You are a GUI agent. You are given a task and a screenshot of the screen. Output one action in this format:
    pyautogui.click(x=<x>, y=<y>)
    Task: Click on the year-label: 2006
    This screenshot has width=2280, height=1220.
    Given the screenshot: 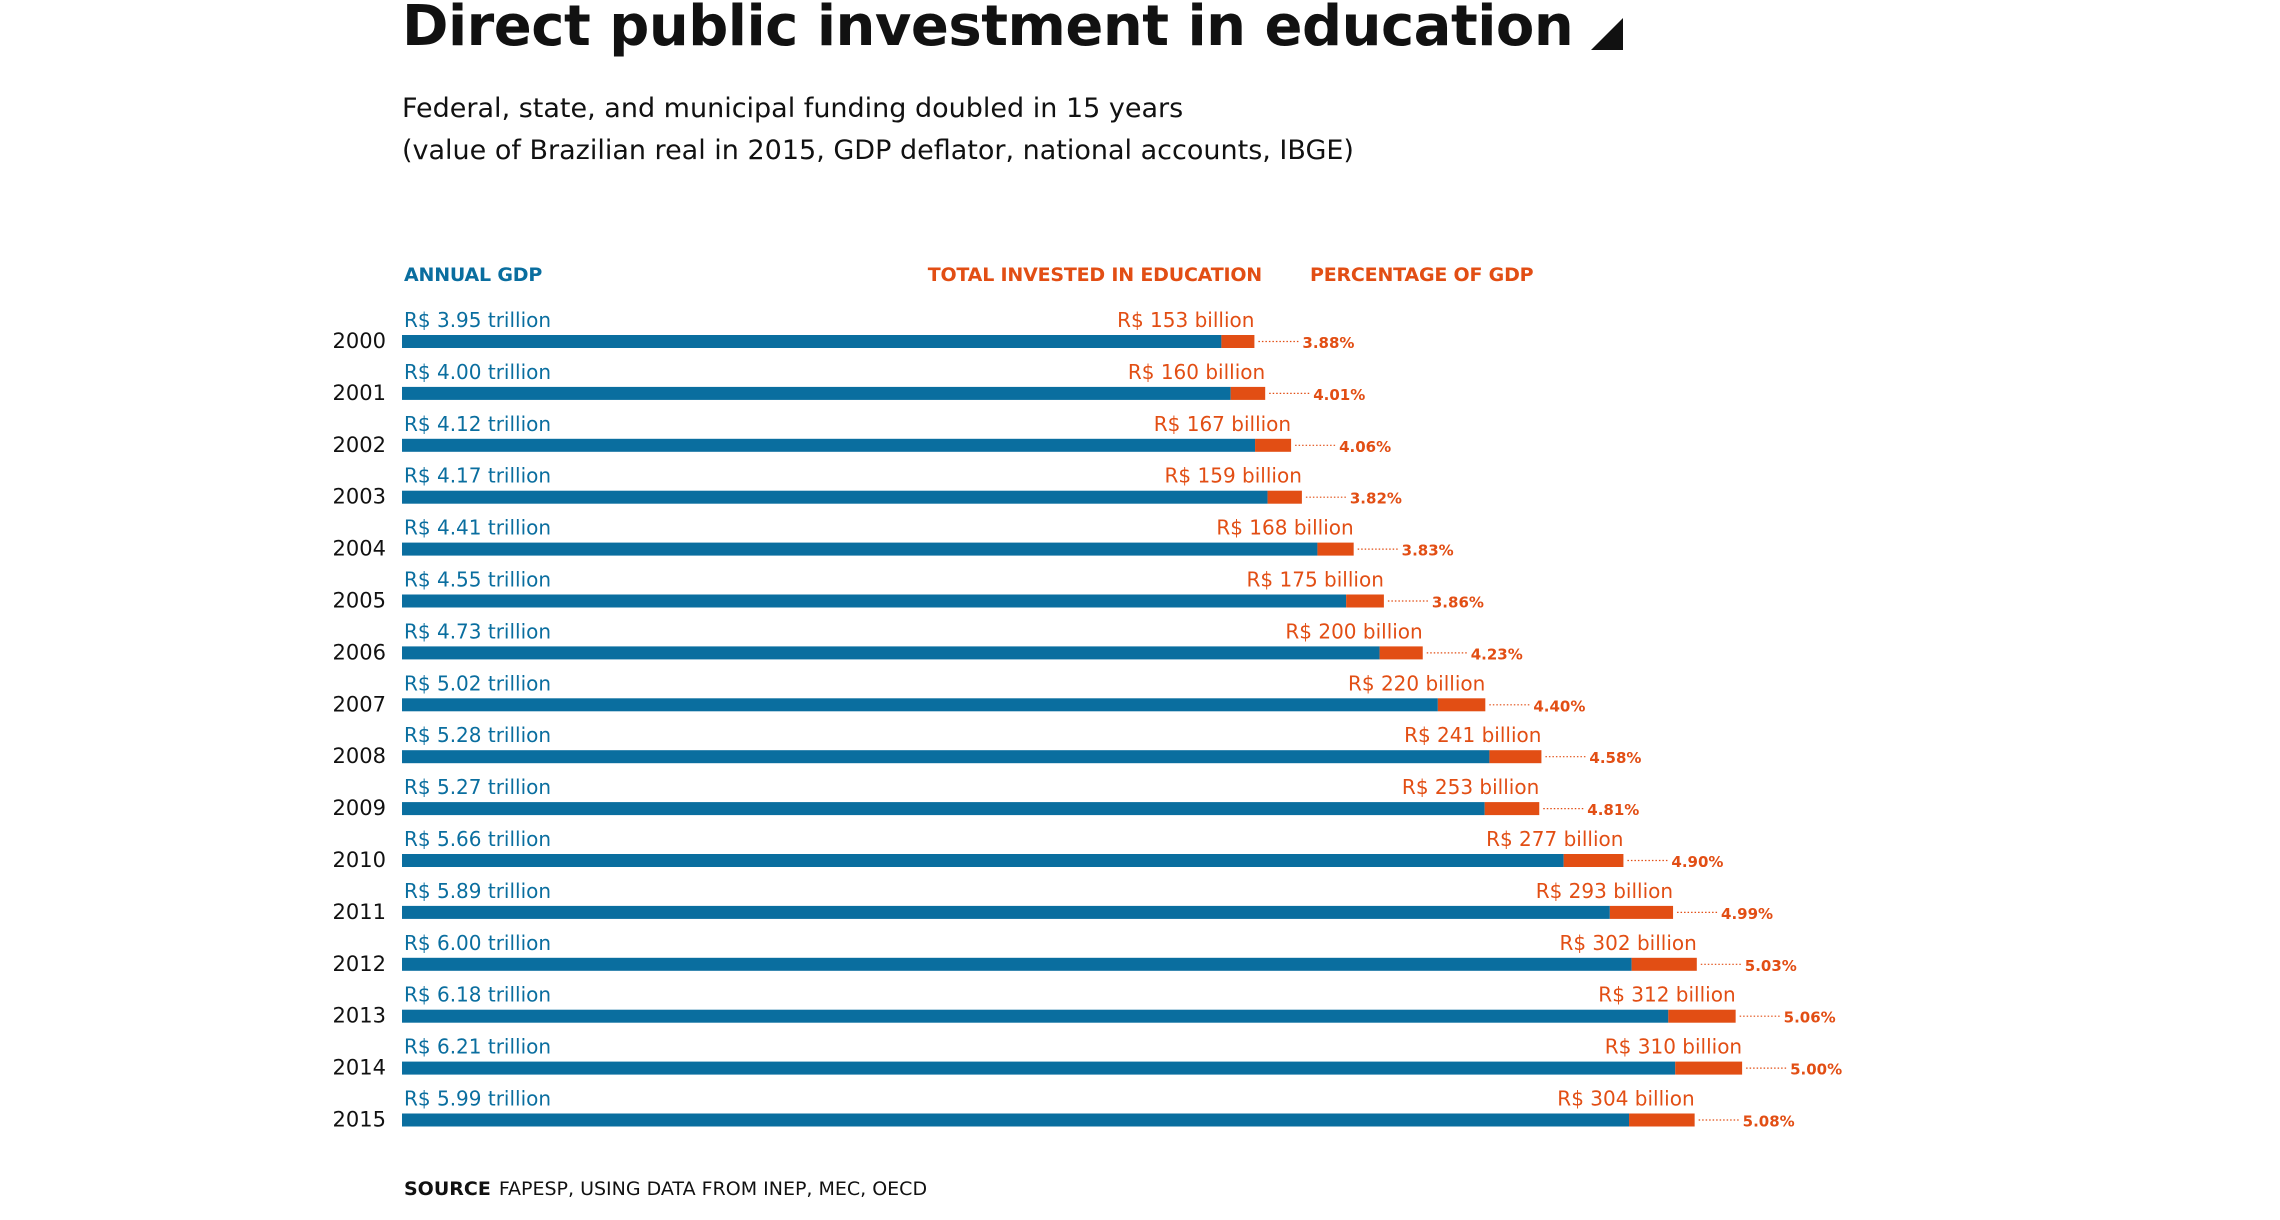 What is the action you would take?
    pyautogui.click(x=359, y=652)
    